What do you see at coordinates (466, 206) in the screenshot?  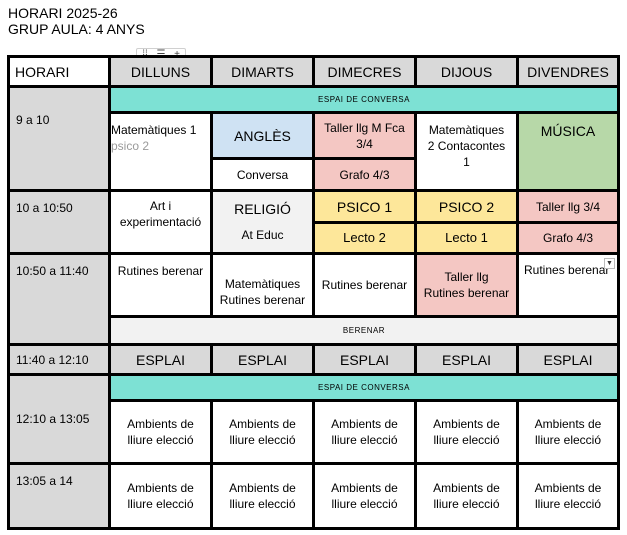 I see `cell-dijous-2a: PSICO 2` at bounding box center [466, 206].